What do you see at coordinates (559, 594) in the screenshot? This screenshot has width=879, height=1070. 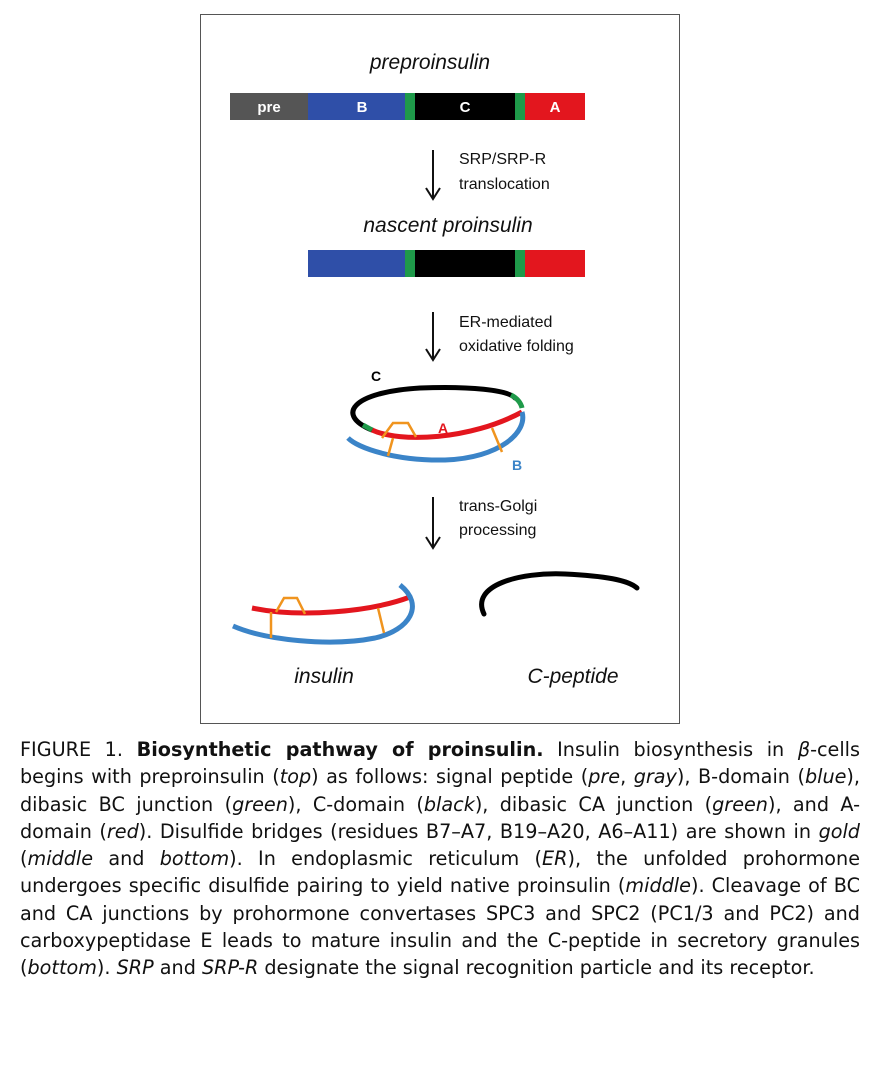 I see `c-peptide-chain` at bounding box center [559, 594].